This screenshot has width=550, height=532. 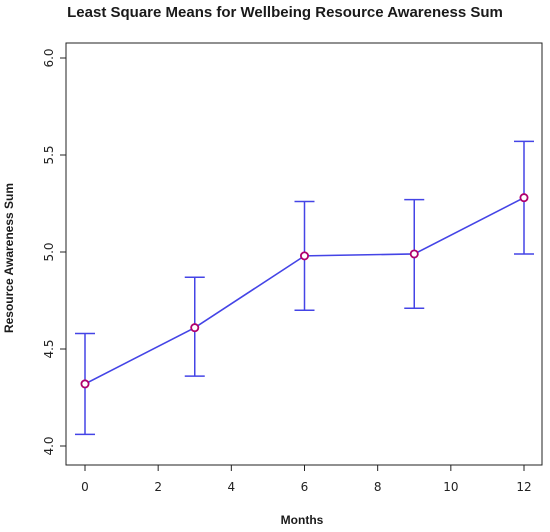 I want to click on y-tick-label: 6.0, so click(x=49, y=57).